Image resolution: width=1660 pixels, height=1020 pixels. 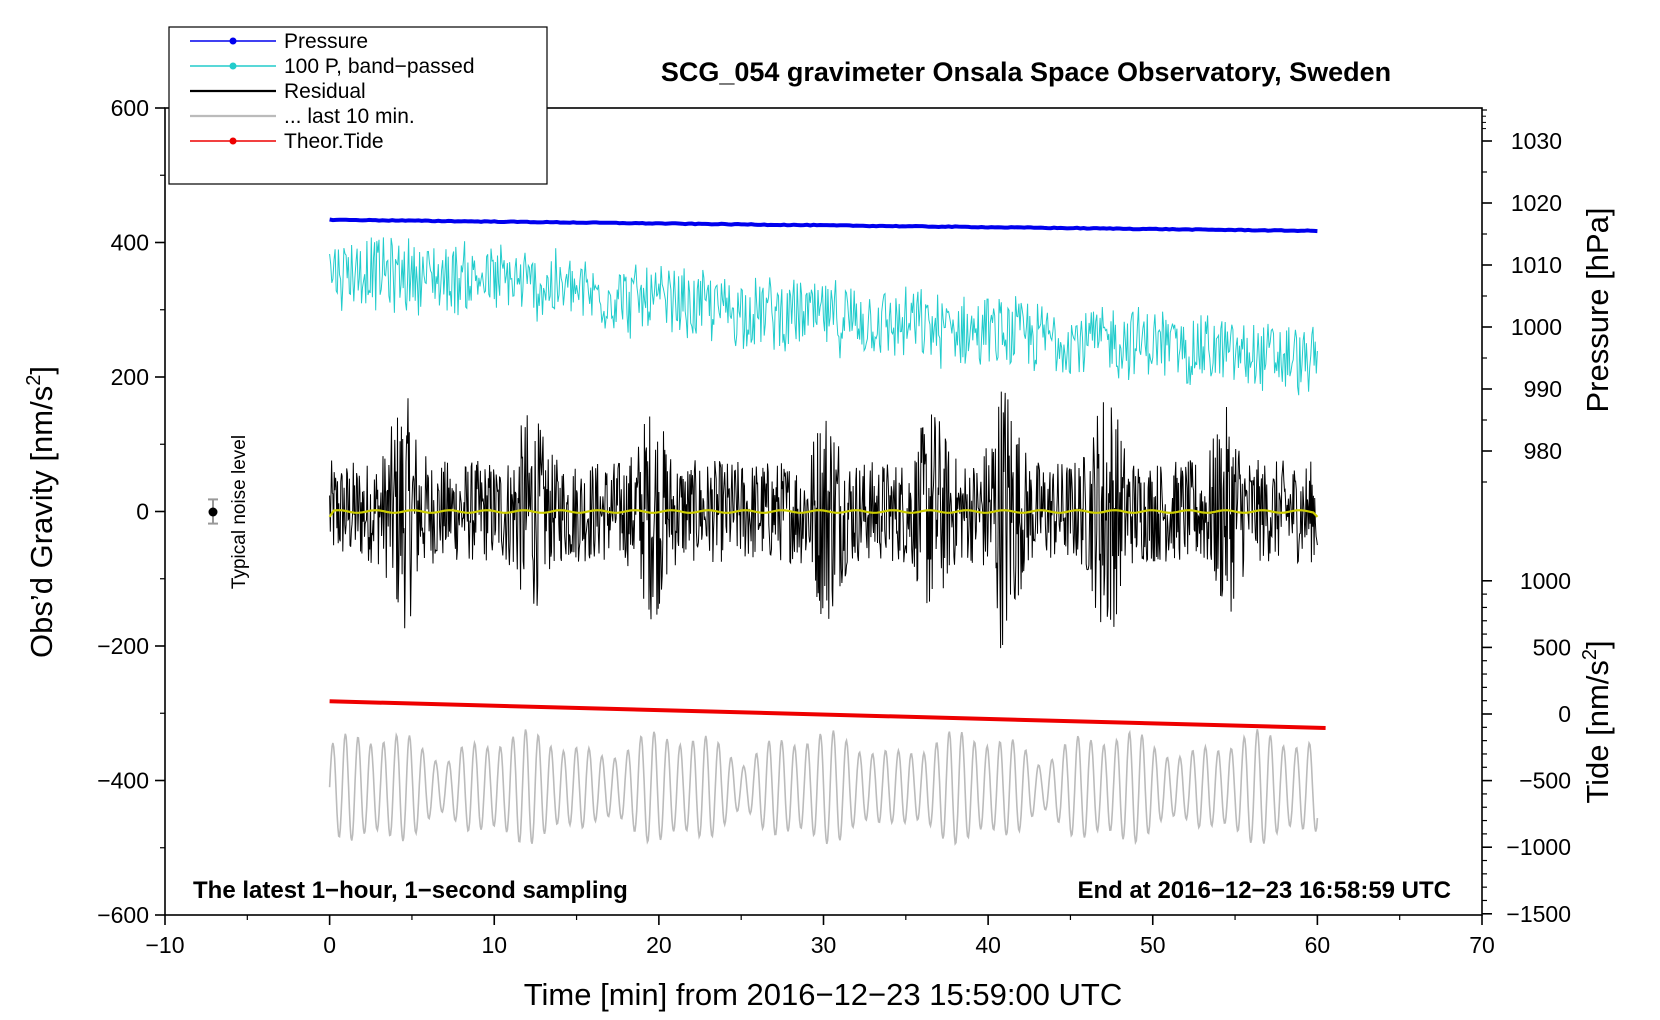 I want to click on legend-label: ... last 10 min., so click(x=349, y=116).